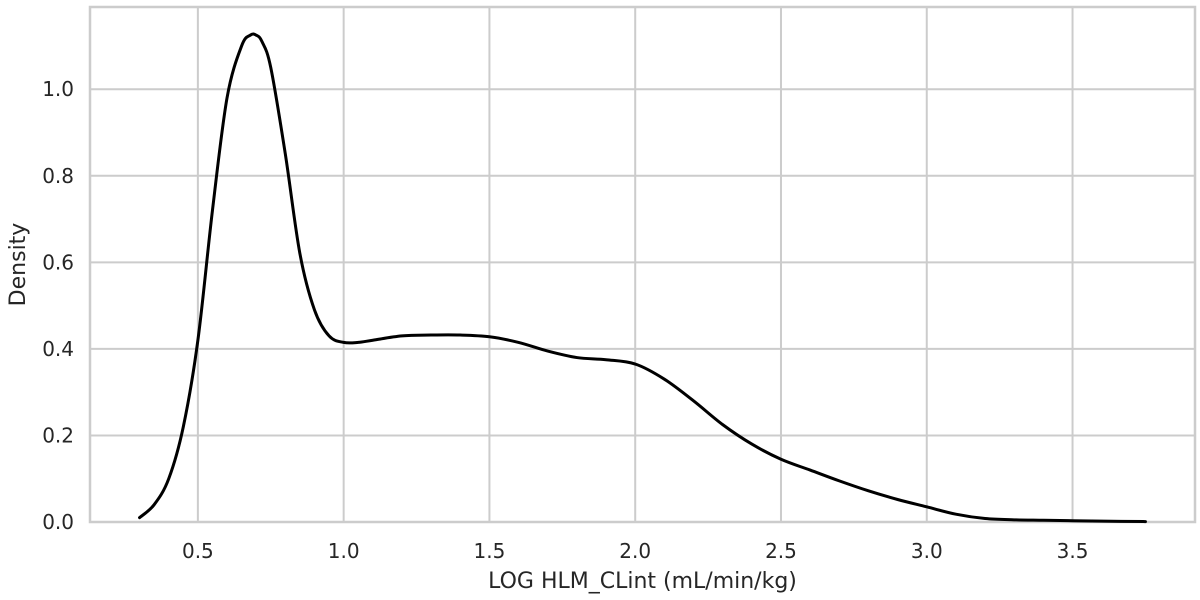 The image size is (1200, 600). What do you see at coordinates (18, 265) in the screenshot?
I see `y-axis-label: Density` at bounding box center [18, 265].